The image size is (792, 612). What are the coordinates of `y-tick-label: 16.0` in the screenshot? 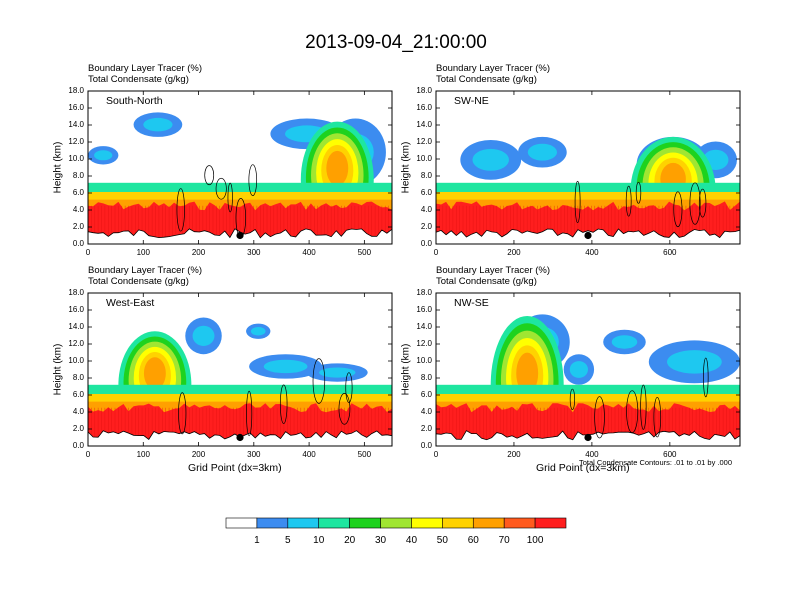 It's located at (76, 107).